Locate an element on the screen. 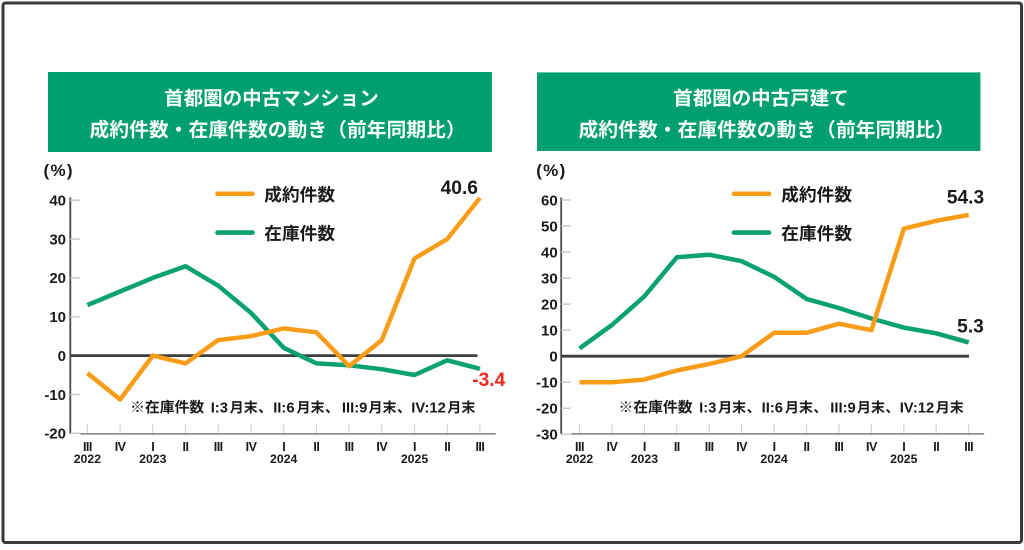 Image resolution: width=1024 pixels, height=550 pixels. svg-text: 50 is located at coordinates (549, 226).